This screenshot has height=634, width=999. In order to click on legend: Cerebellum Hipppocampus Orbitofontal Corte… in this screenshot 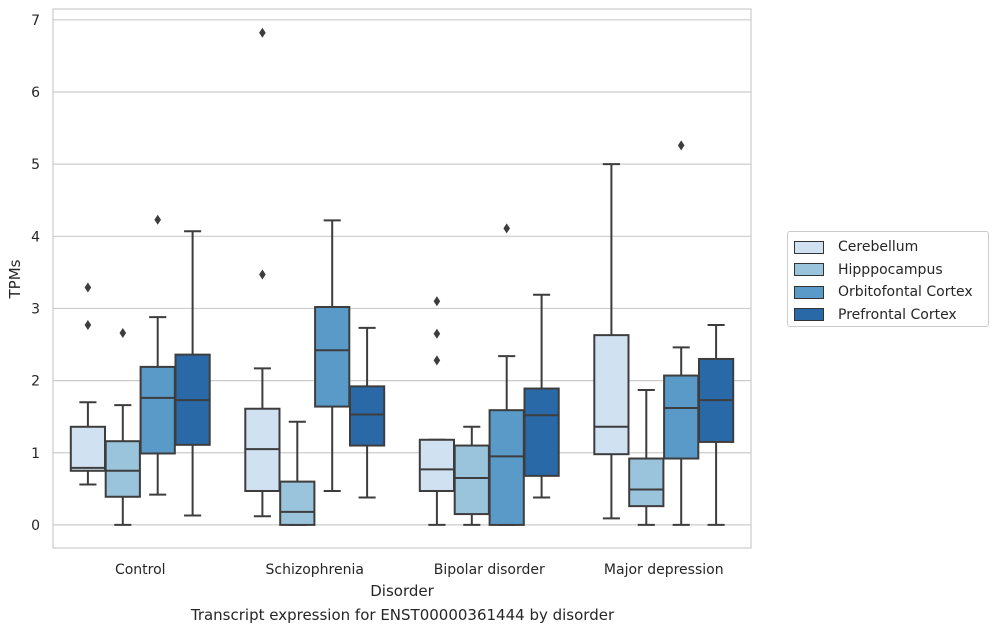, I will do `click(888, 279)`.